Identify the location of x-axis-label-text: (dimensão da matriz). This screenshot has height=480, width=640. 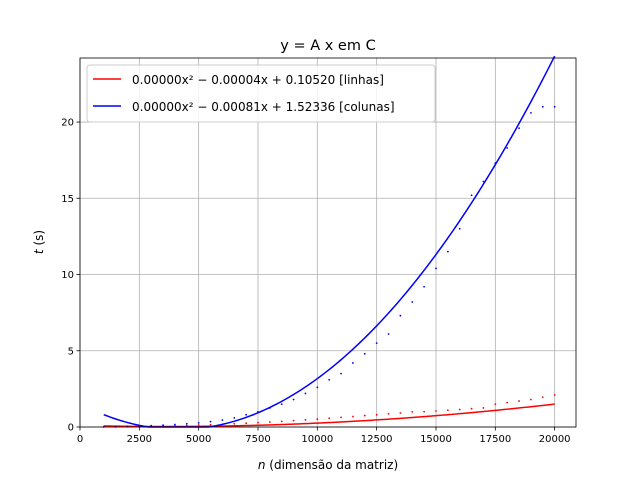
(331, 465).